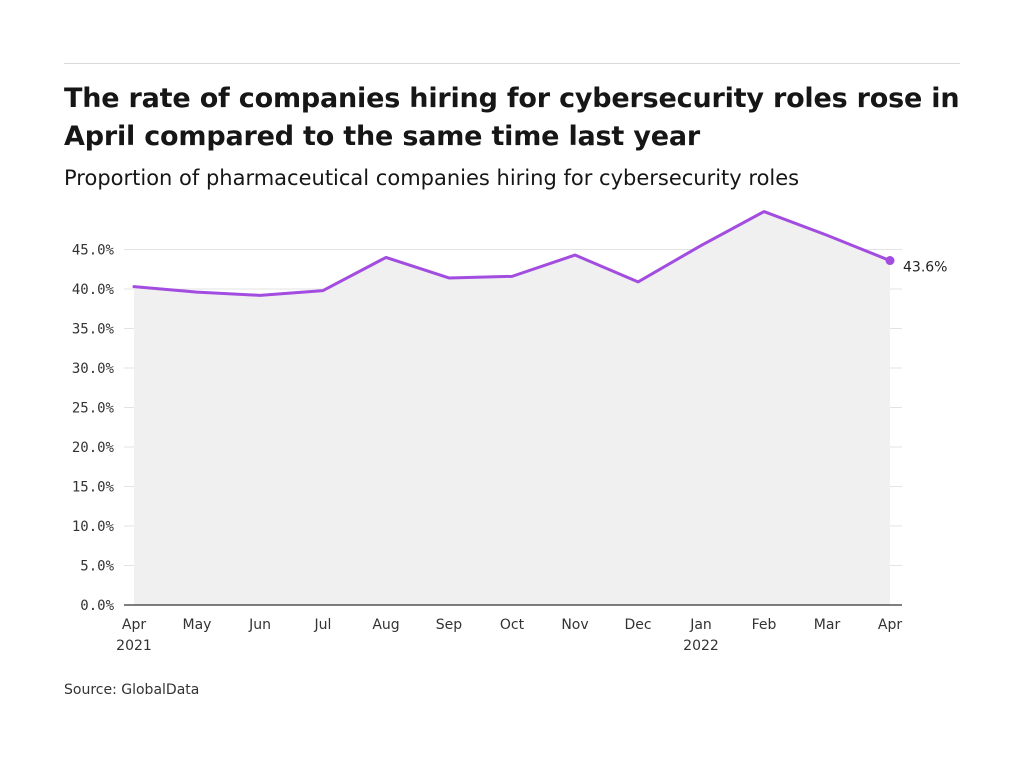 This screenshot has width=1024, height=768. Describe the element at coordinates (512, 625) in the screenshot. I see `x-tick-label: Oct` at that location.